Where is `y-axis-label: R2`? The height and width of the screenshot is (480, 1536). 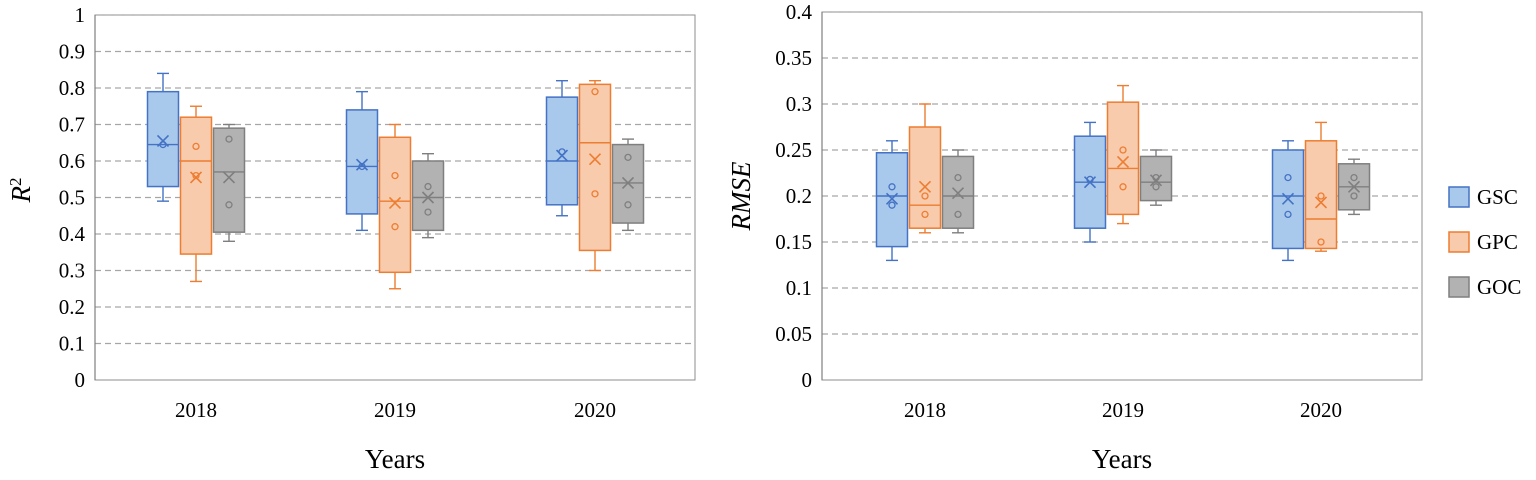 y-axis-label: R2 is located at coordinates (21, 191).